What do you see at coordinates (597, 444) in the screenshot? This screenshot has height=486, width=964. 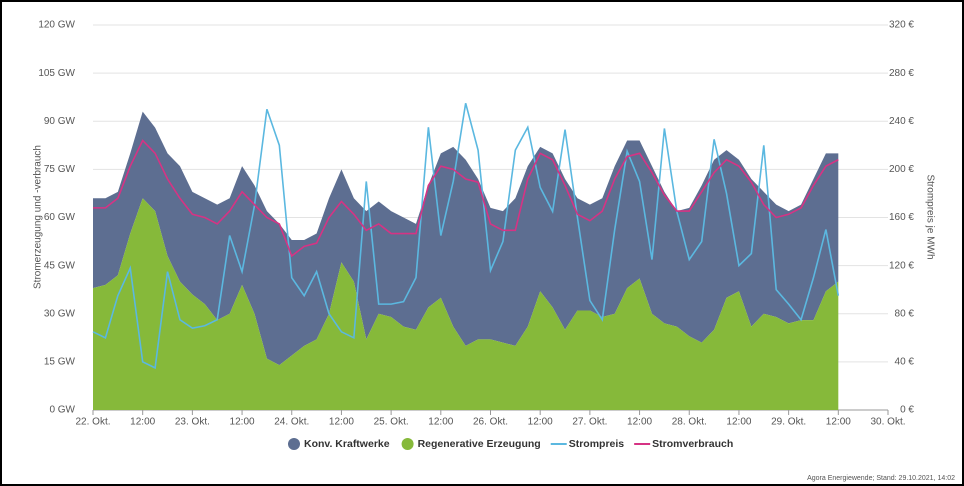 I see `legend-label: Strompreis` at bounding box center [597, 444].